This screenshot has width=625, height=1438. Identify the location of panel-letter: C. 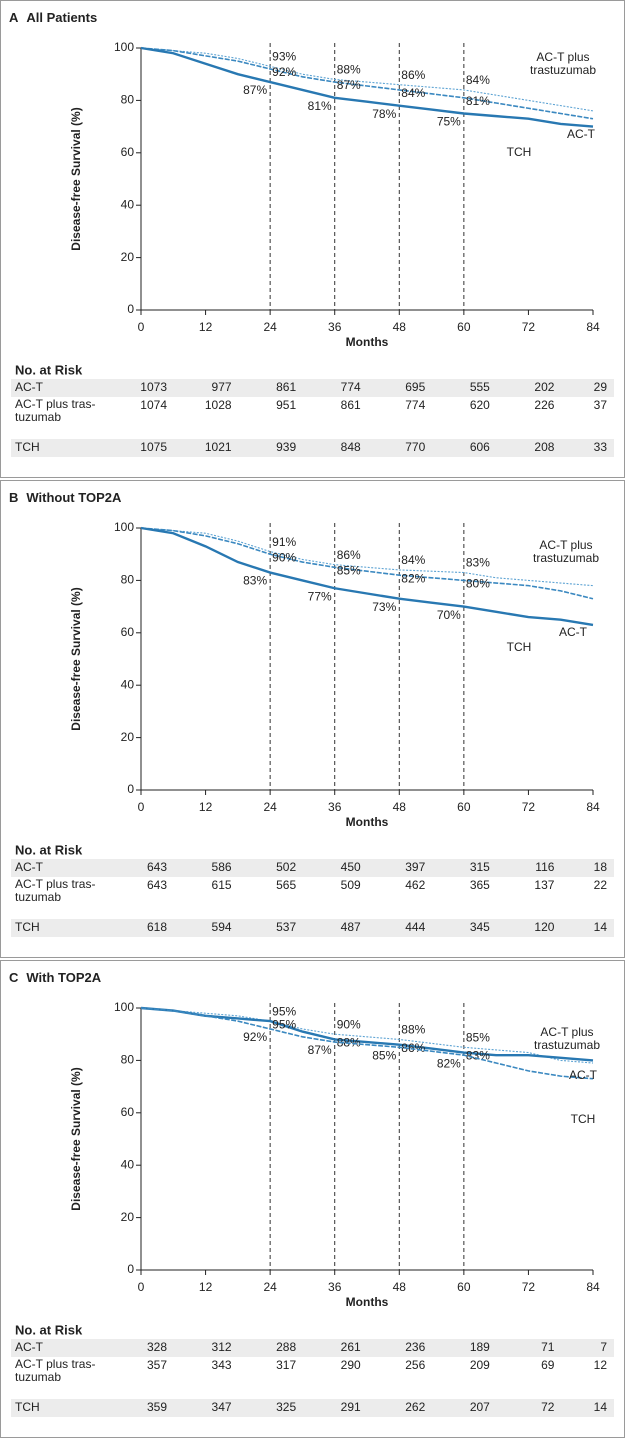
(14, 977).